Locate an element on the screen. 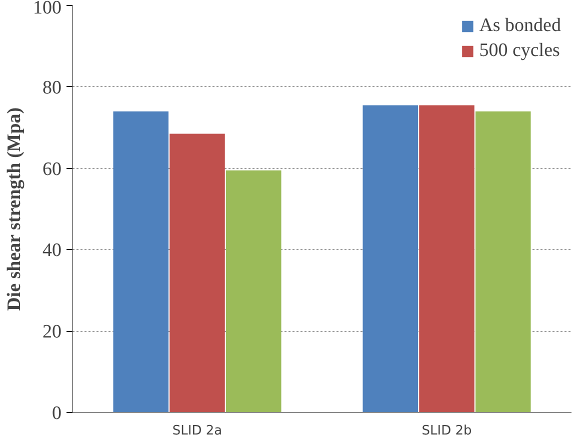 The height and width of the screenshot is (441, 576). y-tick-label: 80 is located at coordinates (52, 87).